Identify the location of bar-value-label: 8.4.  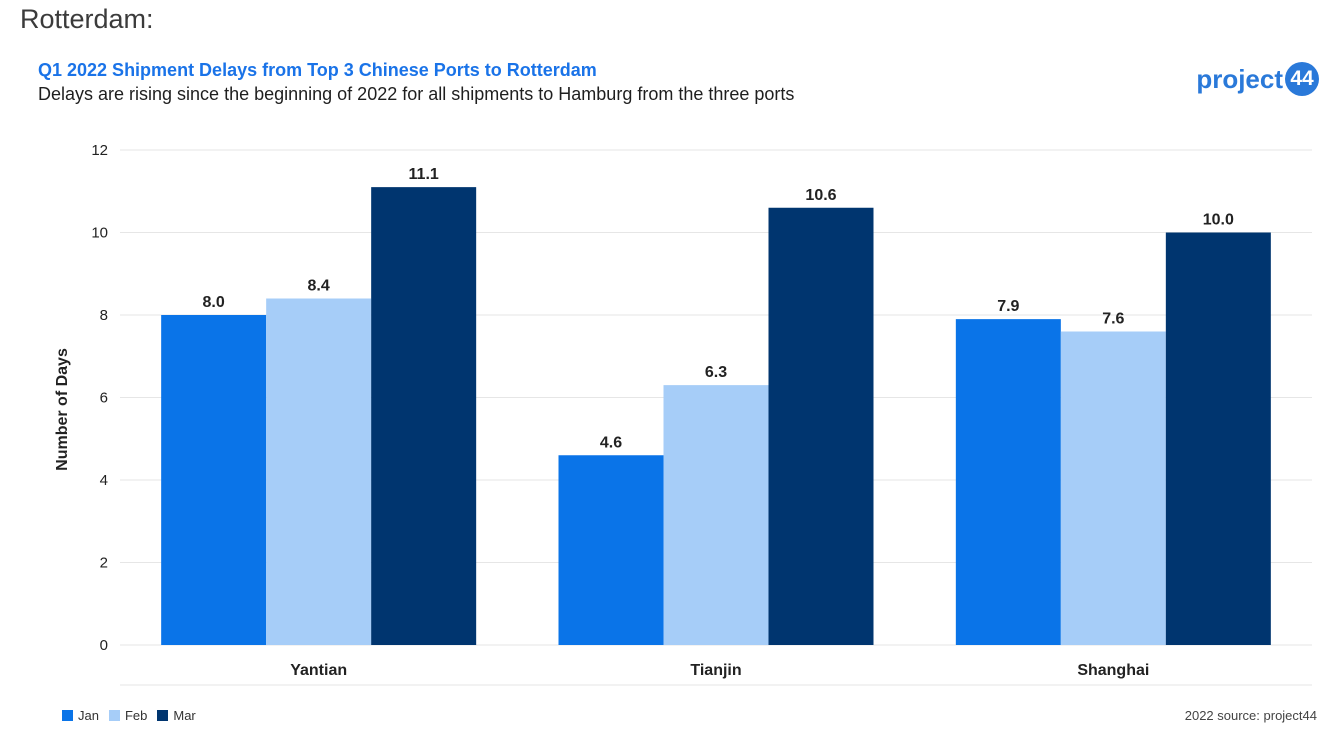
(319, 286).